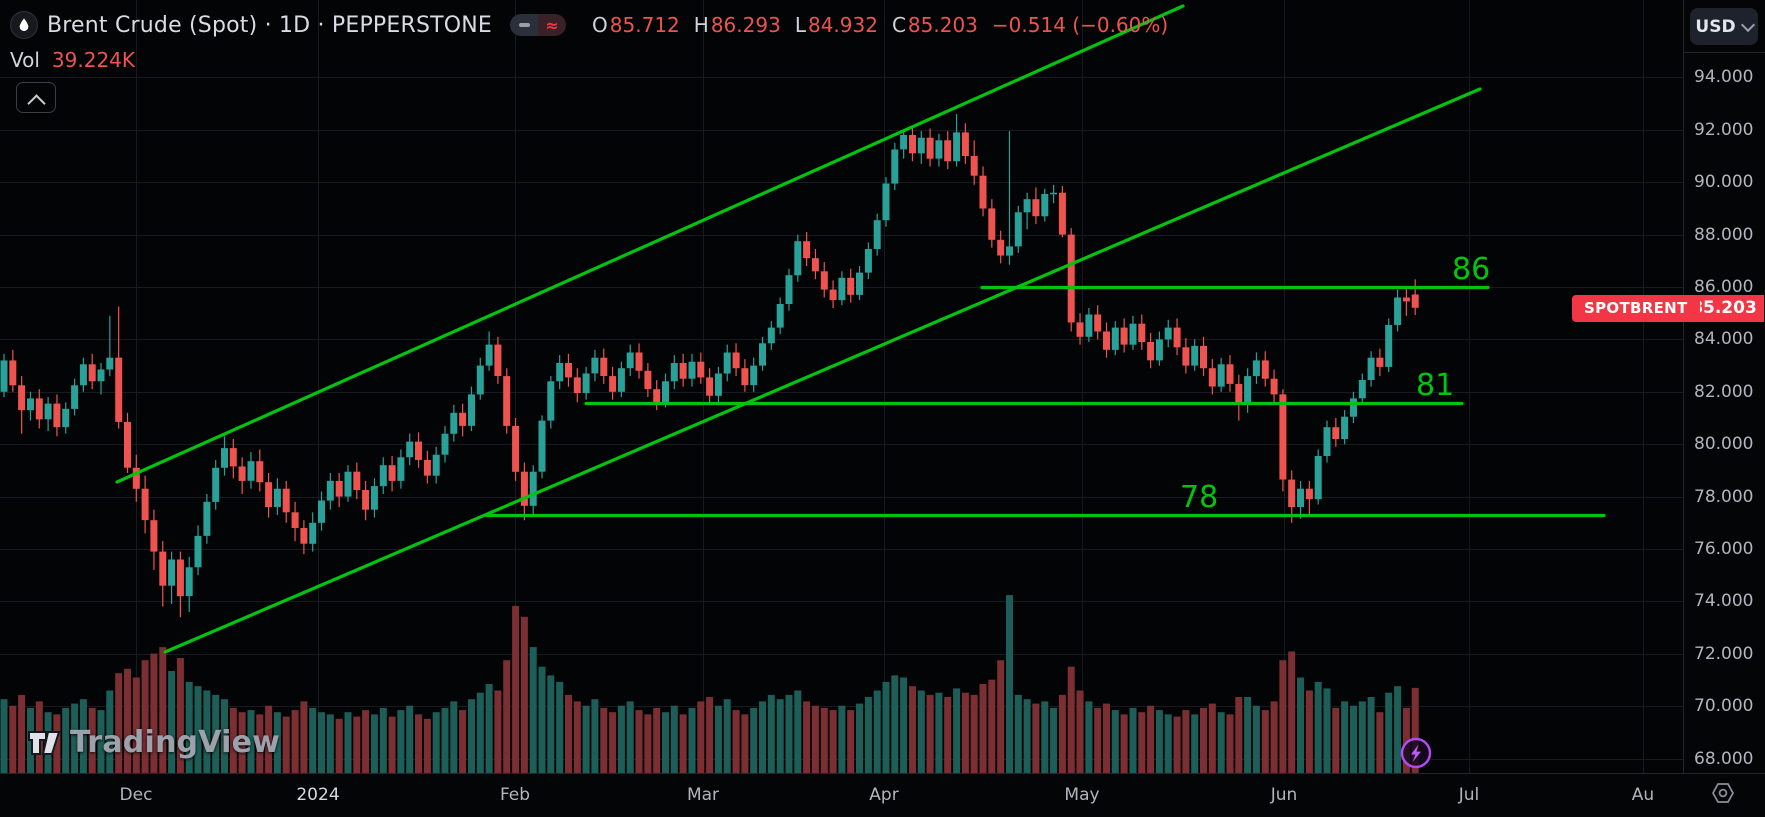 This screenshot has width=1765, height=817. What do you see at coordinates (25, 60) in the screenshot?
I see `volume-label: Vol` at bounding box center [25, 60].